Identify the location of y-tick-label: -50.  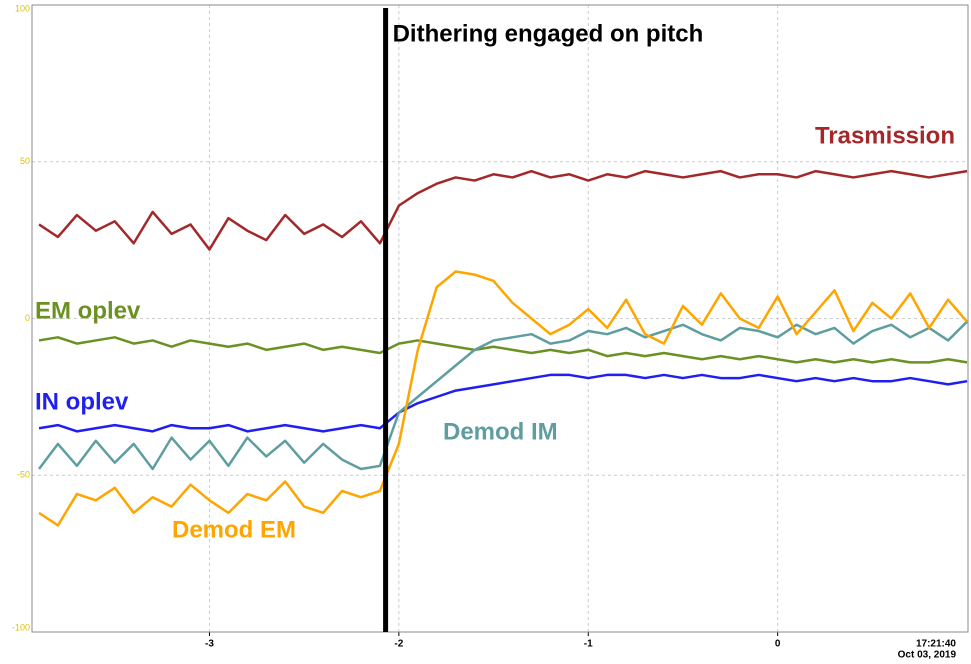
(23, 475).